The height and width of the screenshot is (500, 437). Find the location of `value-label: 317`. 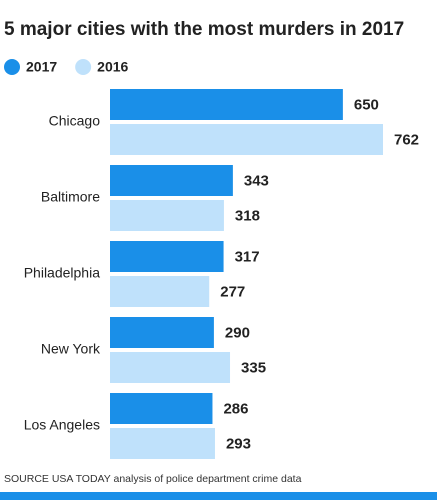

value-label: 317 is located at coordinates (247, 256).